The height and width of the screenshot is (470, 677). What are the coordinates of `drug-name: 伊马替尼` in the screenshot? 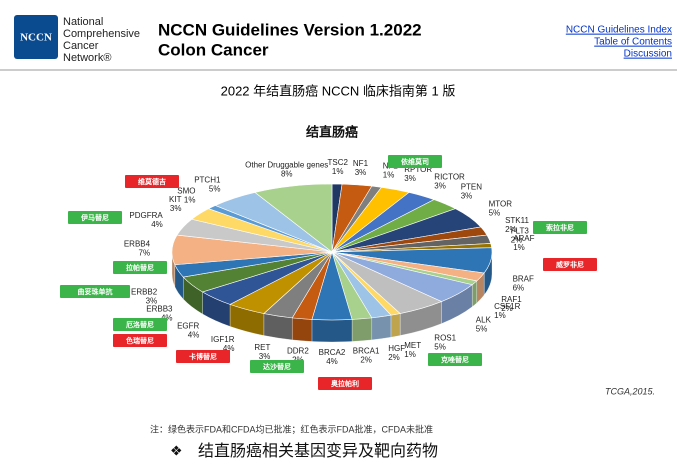 It's located at (94, 217).